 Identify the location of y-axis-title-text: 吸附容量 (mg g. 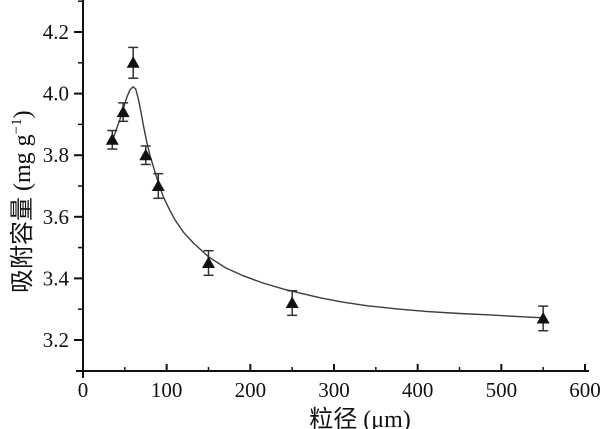
(23, 213).